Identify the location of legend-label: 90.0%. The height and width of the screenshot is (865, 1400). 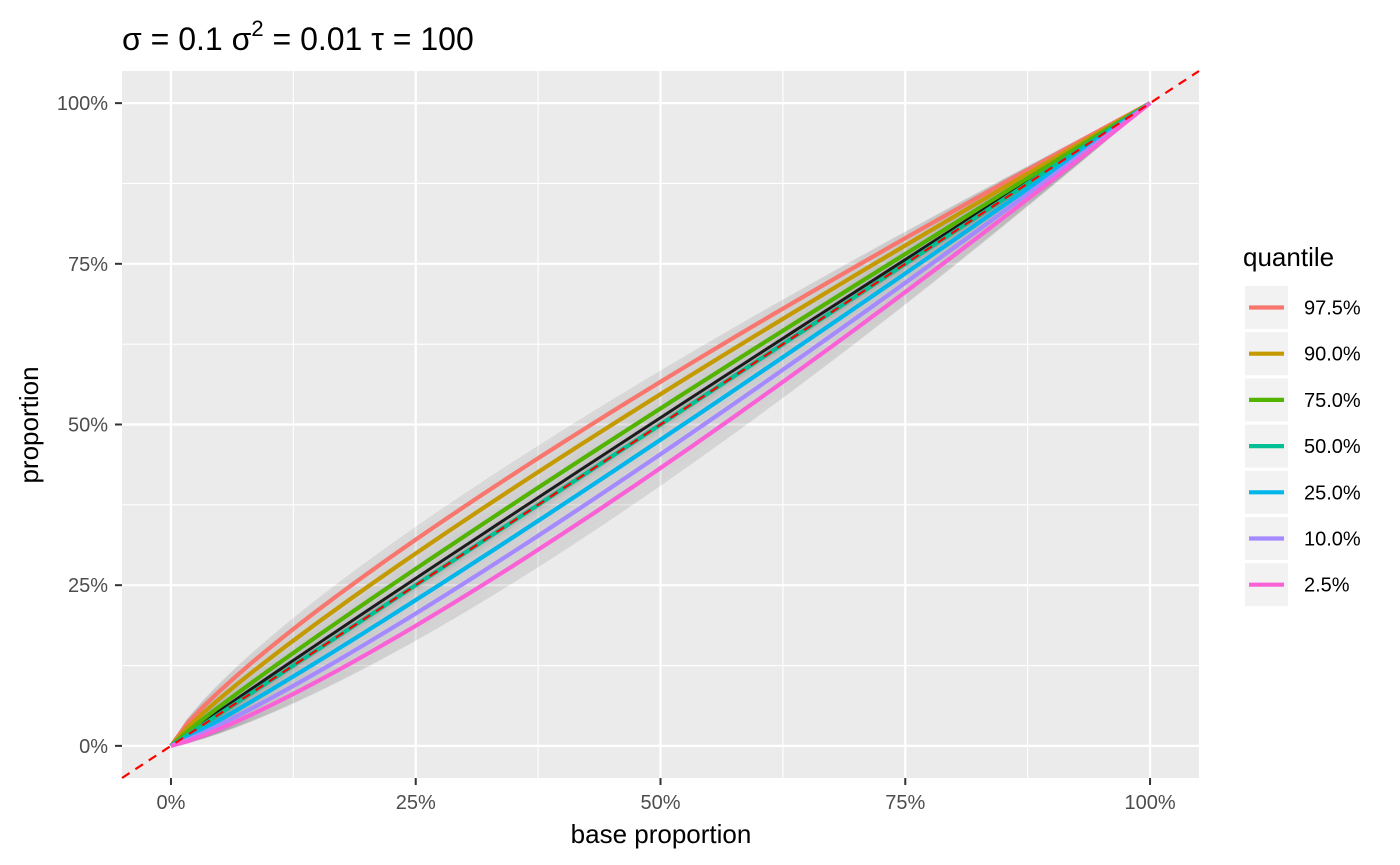
(1332, 355).